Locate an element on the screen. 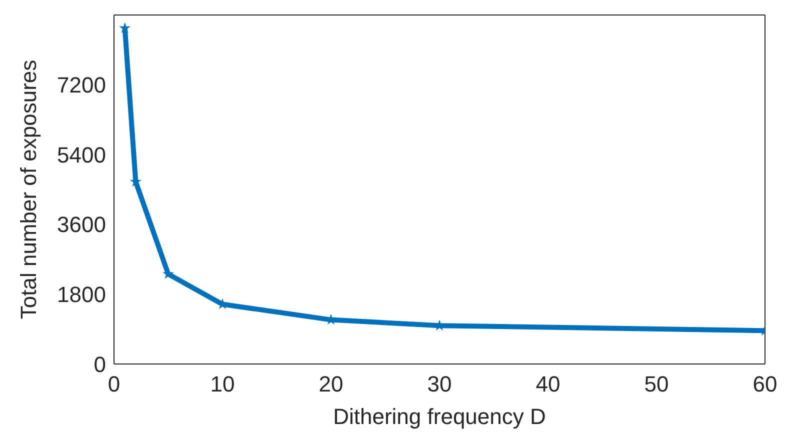 The height and width of the screenshot is (442, 786). x-axis-title: Dithering frequency D is located at coordinates (439, 416).